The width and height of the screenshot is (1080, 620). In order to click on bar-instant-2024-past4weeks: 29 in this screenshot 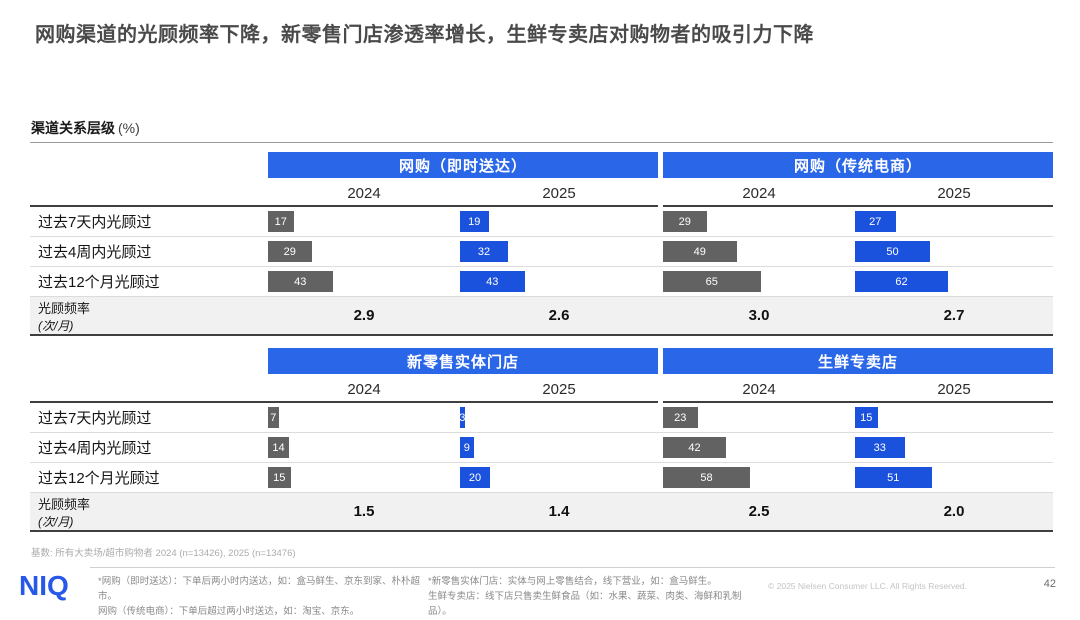, I will do `click(290, 251)`.